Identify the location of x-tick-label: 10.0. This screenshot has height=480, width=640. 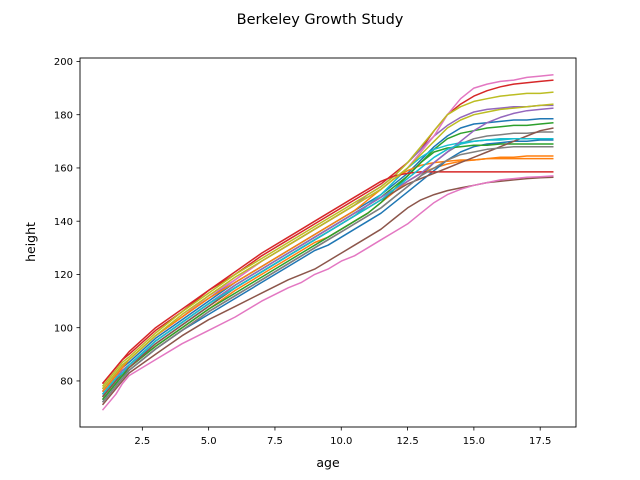
(341, 441).